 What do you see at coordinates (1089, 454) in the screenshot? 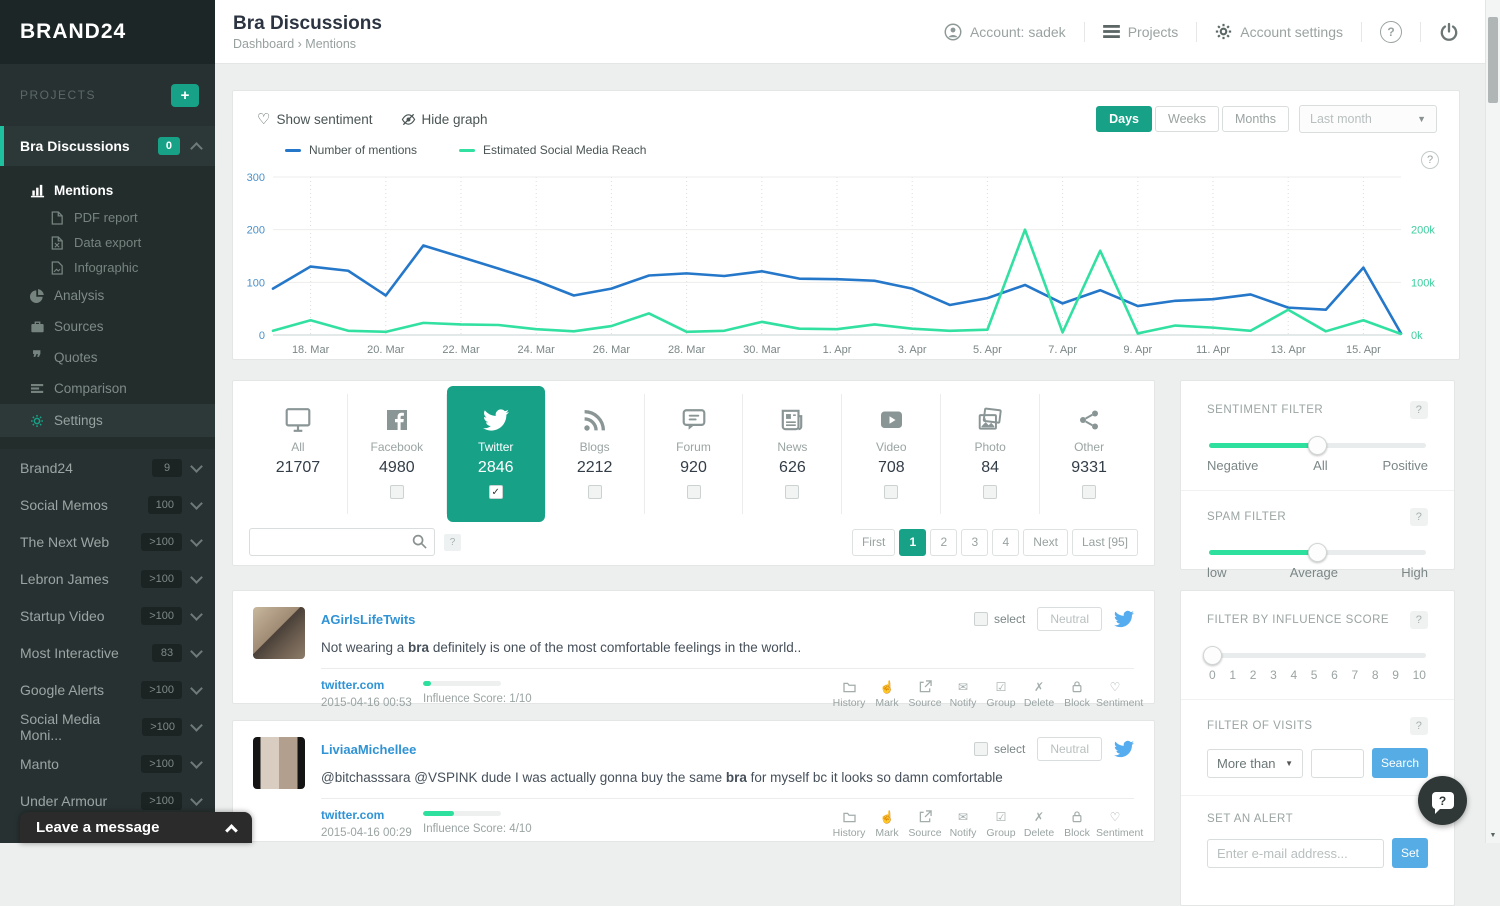
I see `source-tab-other: Other 9331` at bounding box center [1089, 454].